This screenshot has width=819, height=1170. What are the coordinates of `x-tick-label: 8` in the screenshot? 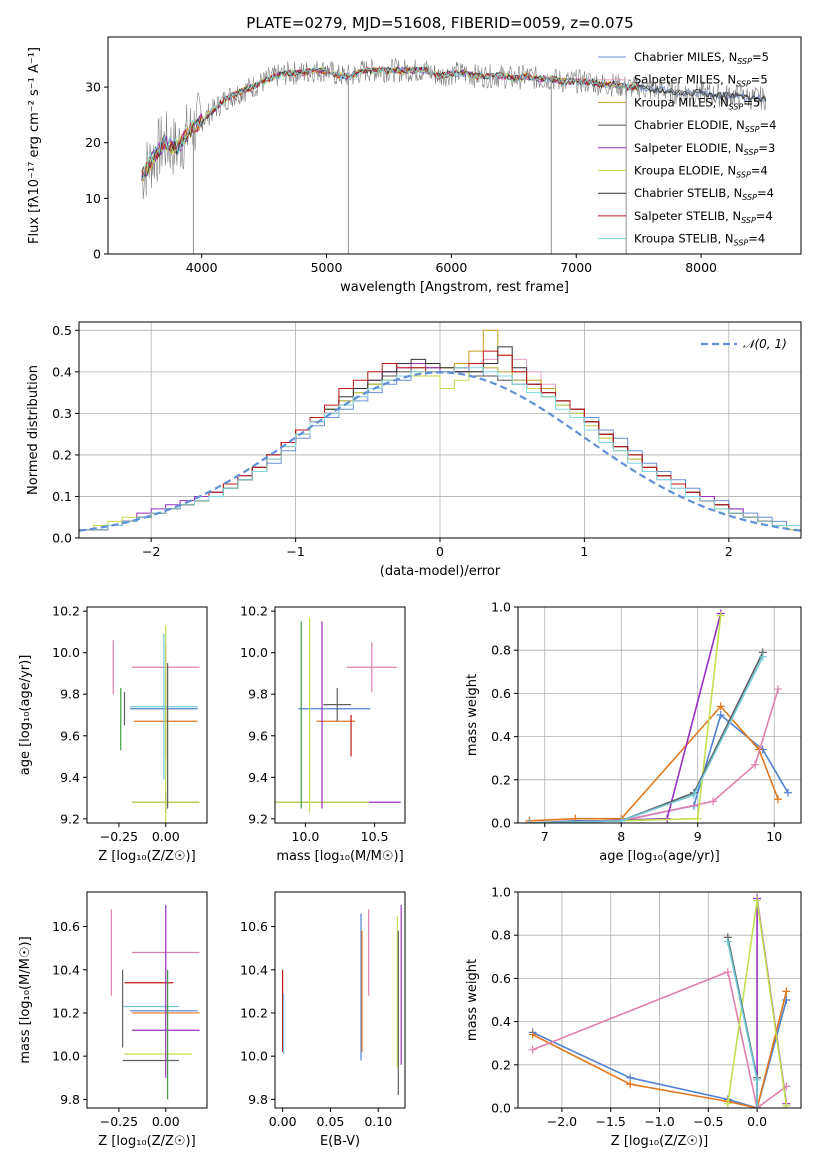 It's located at (621, 836).